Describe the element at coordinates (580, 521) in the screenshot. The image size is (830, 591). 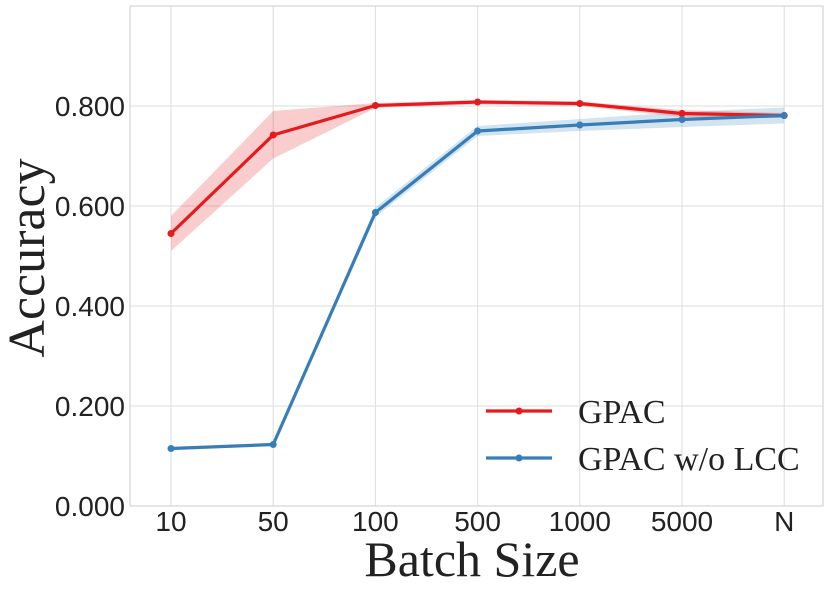
I see `x-tick-label: 1000` at that location.